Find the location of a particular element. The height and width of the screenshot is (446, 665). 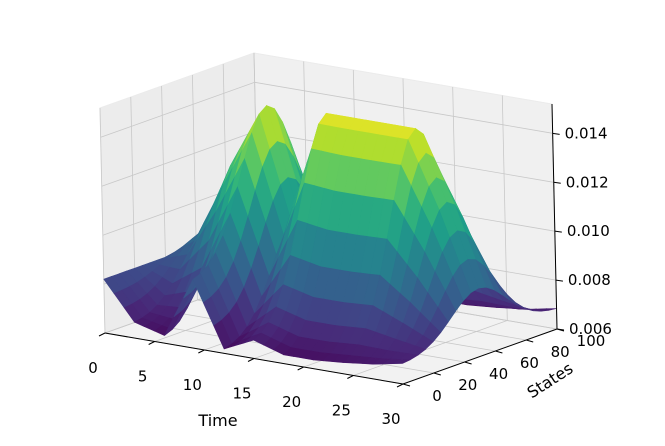

x-axis-label: Time is located at coordinates (217, 420).